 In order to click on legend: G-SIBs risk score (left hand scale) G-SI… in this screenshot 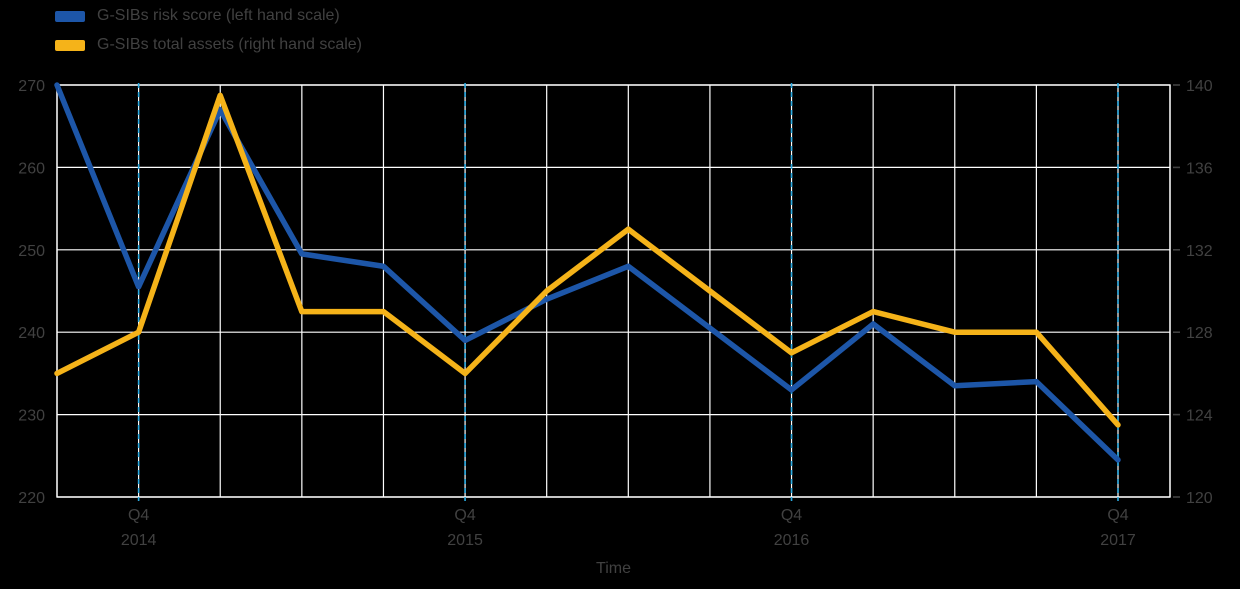, I will do `click(208, 30)`.